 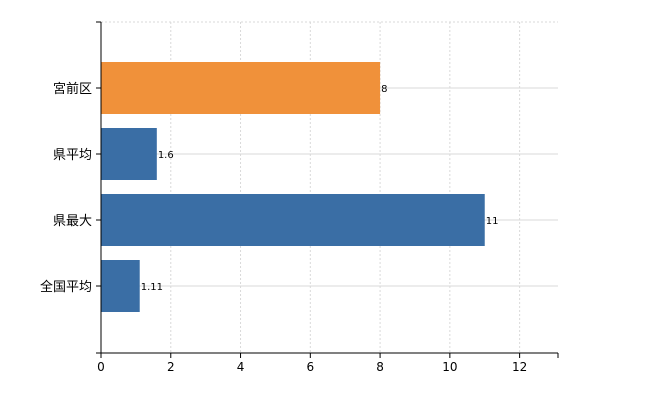 What do you see at coordinates (519, 367) in the screenshot?
I see `x-tick-label: 12` at bounding box center [519, 367].